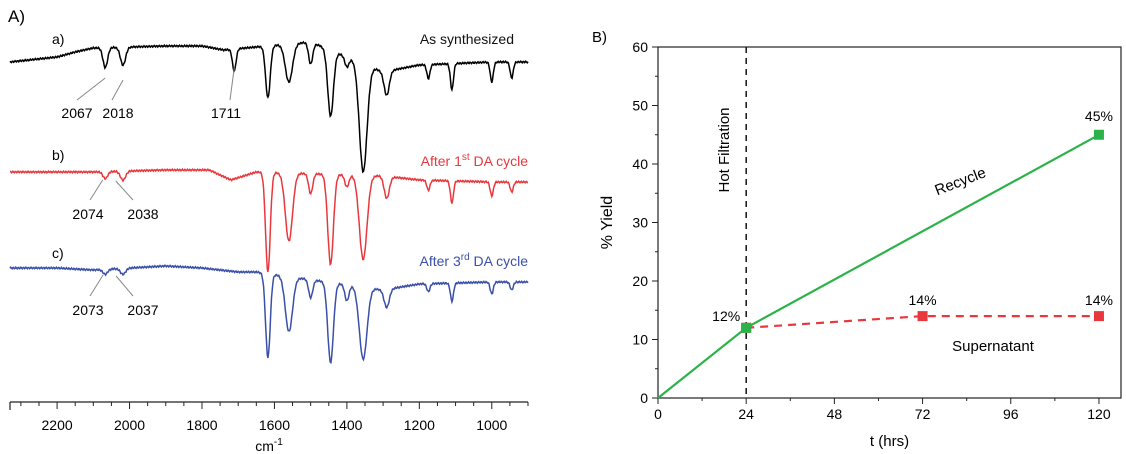 This screenshot has width=1126, height=454. Describe the element at coordinates (1099, 116) in the screenshot. I see `data-label: 45%` at that location.